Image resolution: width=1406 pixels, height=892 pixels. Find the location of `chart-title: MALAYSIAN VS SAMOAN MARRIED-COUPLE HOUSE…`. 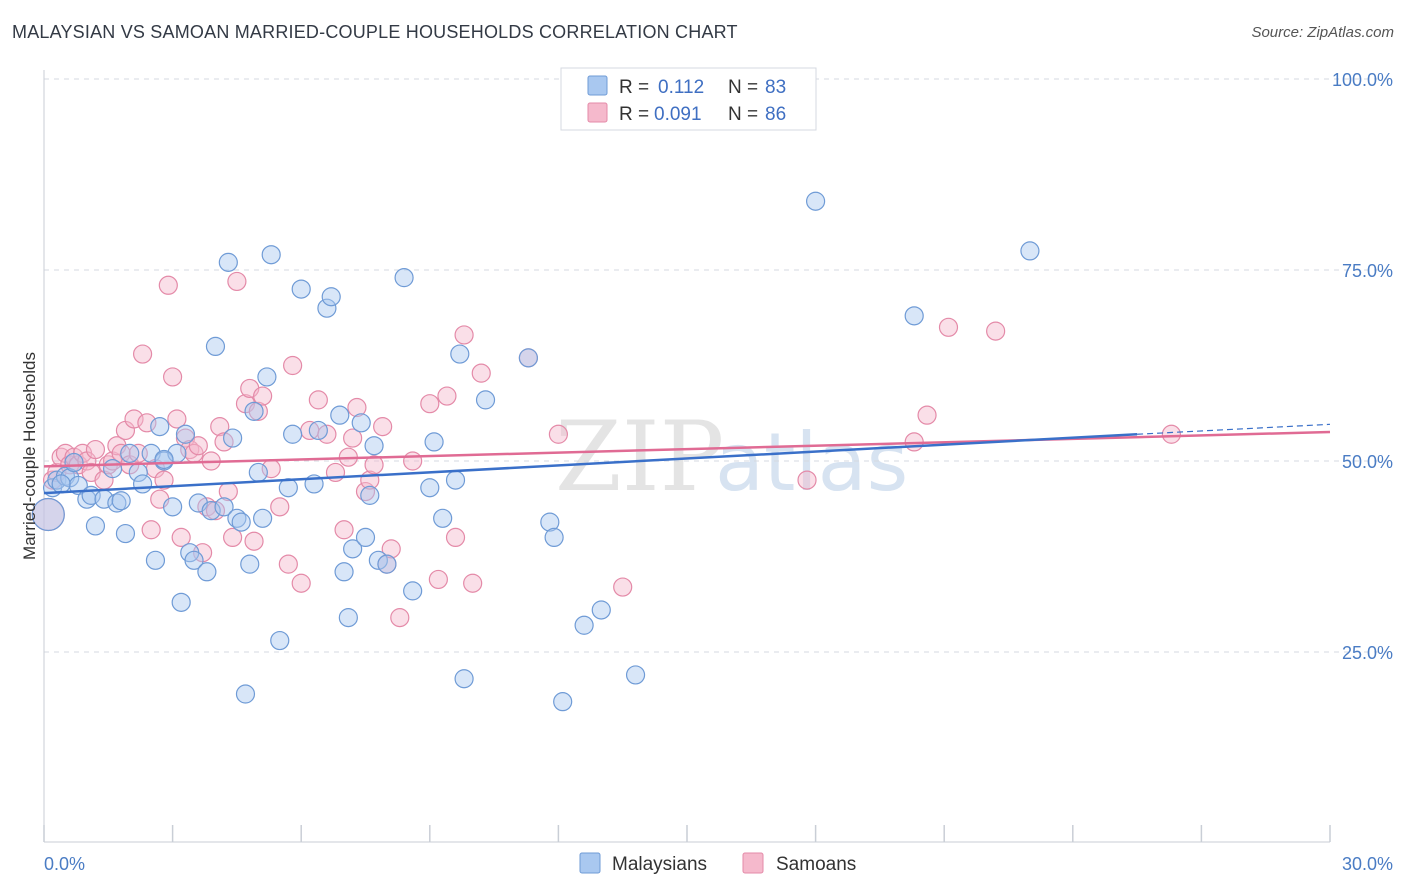

chart-title: MALAYSIAN VS SAMOAN MARRIED-COUPLE HOUSE… is located at coordinates (375, 32).